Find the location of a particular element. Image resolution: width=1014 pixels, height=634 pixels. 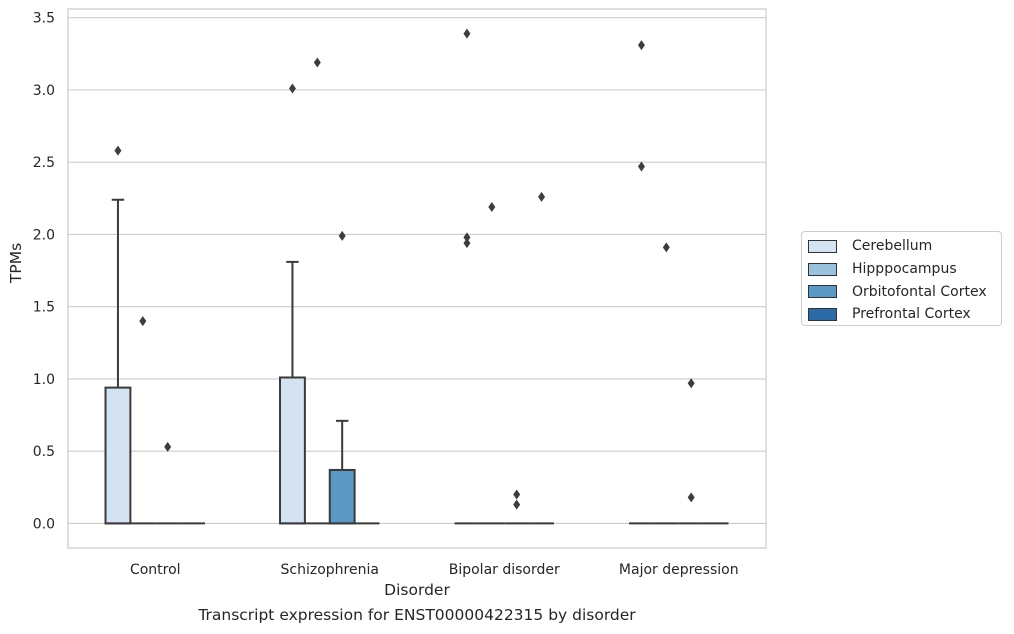

legend-swatch-cerebellum is located at coordinates (822, 246).